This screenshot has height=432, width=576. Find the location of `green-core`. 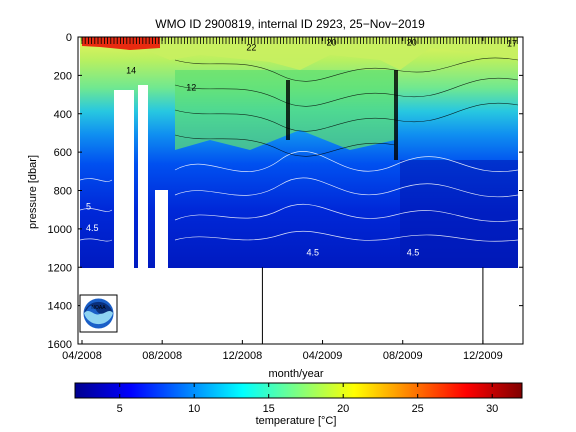

green-core is located at coordinates (285, 110).